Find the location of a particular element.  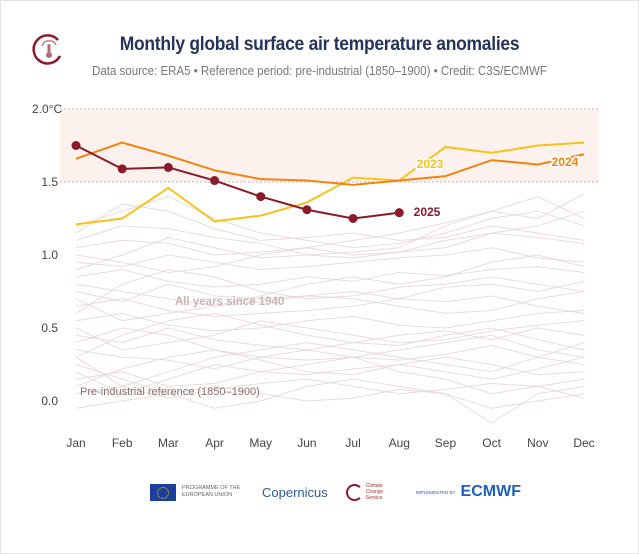

x-tick-label: Jun is located at coordinates (306, 443).